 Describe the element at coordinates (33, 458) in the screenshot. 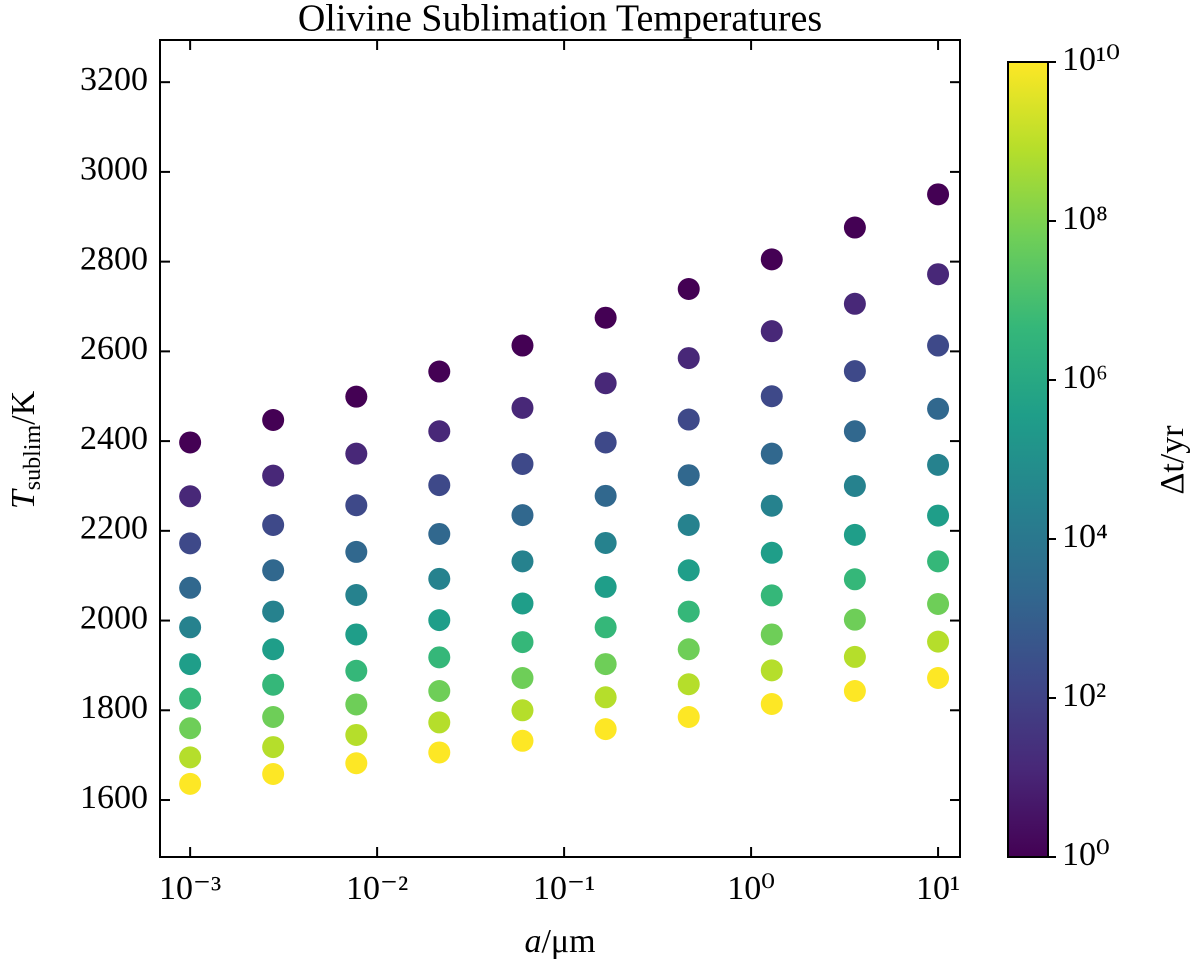

I see `y-axis-label-sub: sublim` at that location.